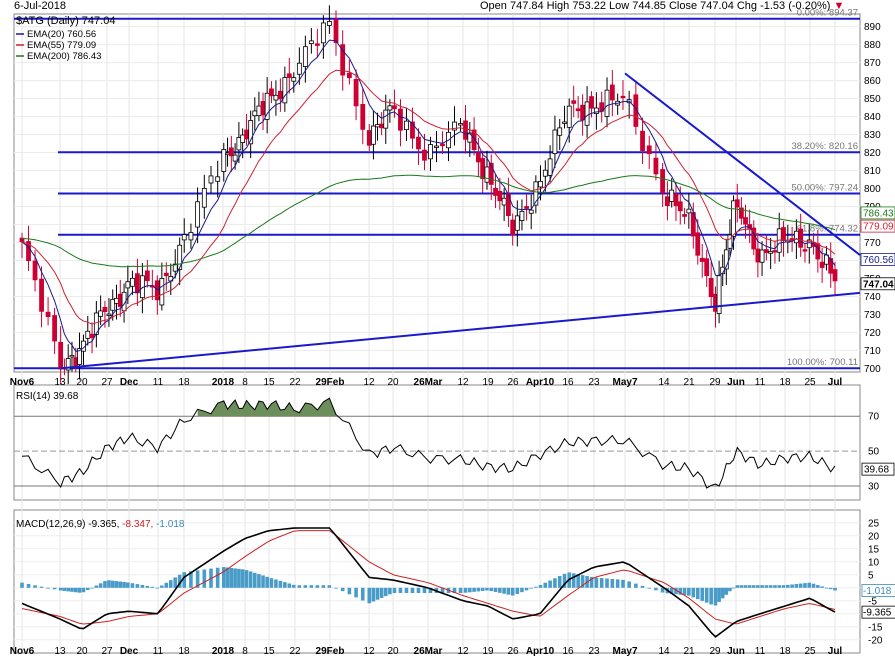 Image resolution: width=895 pixels, height=657 pixels. What do you see at coordinates (47, 396) in the screenshot?
I see `rsi-legend: RSI(14) 39.68` at bounding box center [47, 396].